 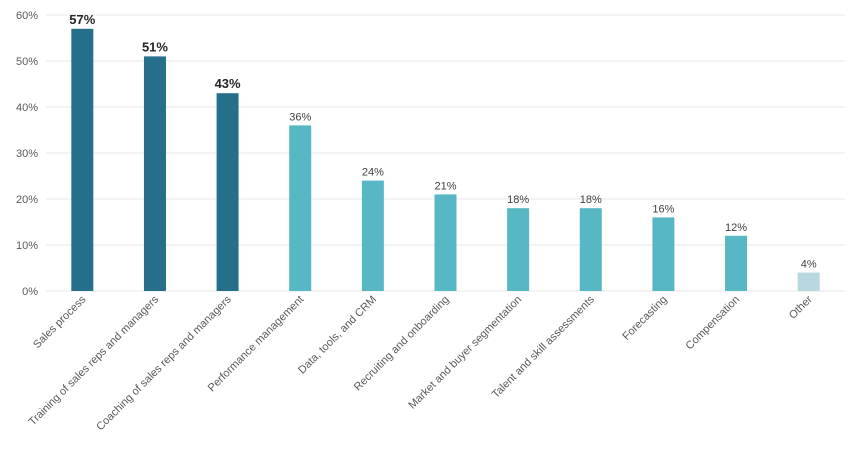 I want to click on data-label: 24%, so click(x=373, y=173).